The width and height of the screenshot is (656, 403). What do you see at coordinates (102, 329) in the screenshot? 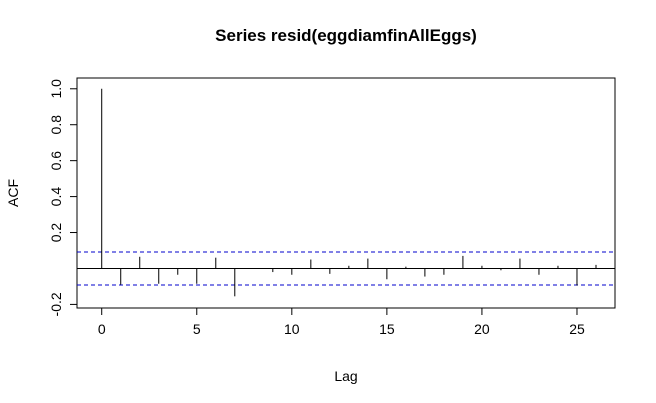
I see `x-tick-label: 0` at bounding box center [102, 329].